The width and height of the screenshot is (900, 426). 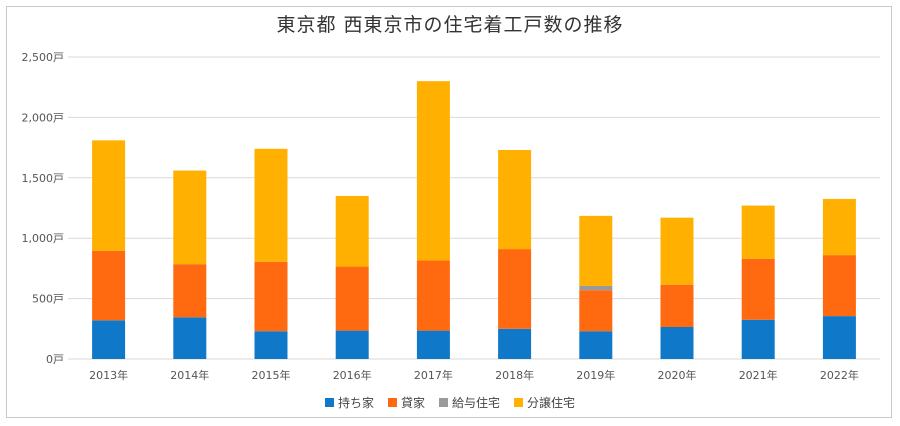 What do you see at coordinates (189, 375) in the screenshot?
I see `x-tick-label: 2014年` at bounding box center [189, 375].